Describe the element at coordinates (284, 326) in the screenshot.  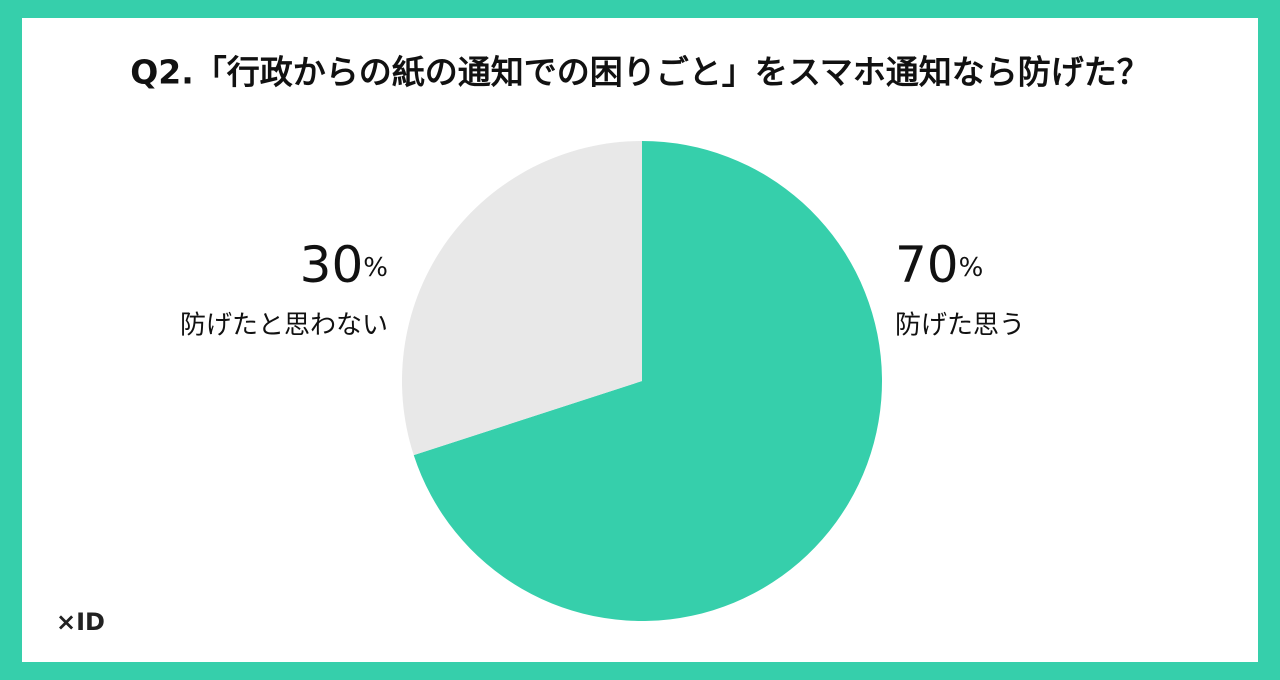
I see `category-label: 防げたと思わない` at that location.